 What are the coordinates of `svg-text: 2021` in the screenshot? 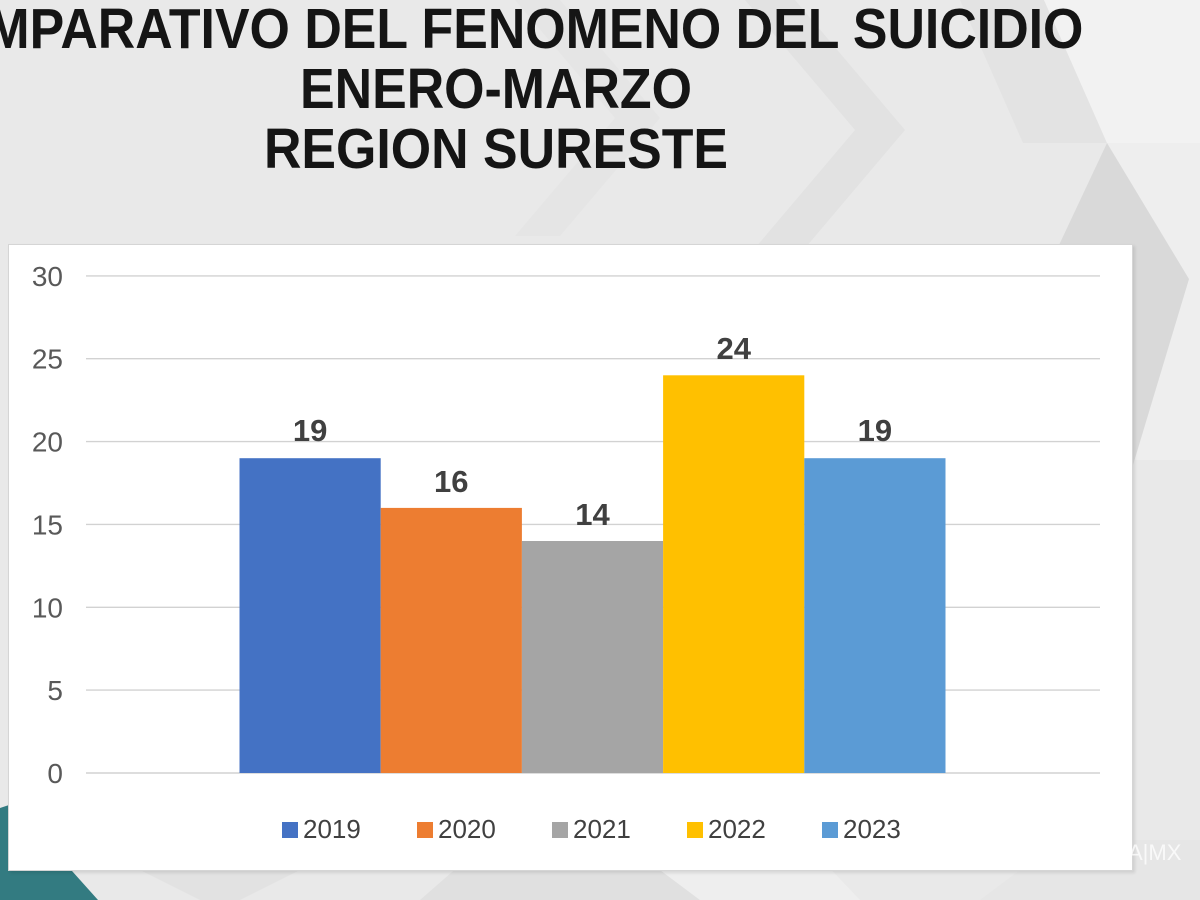 It's located at (602, 829).